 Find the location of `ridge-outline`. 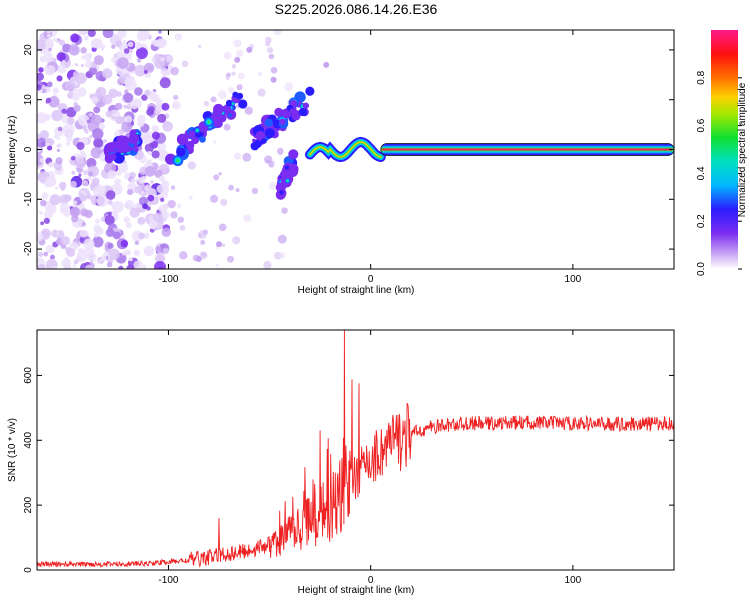

ridge-outline is located at coordinates (527, 149).